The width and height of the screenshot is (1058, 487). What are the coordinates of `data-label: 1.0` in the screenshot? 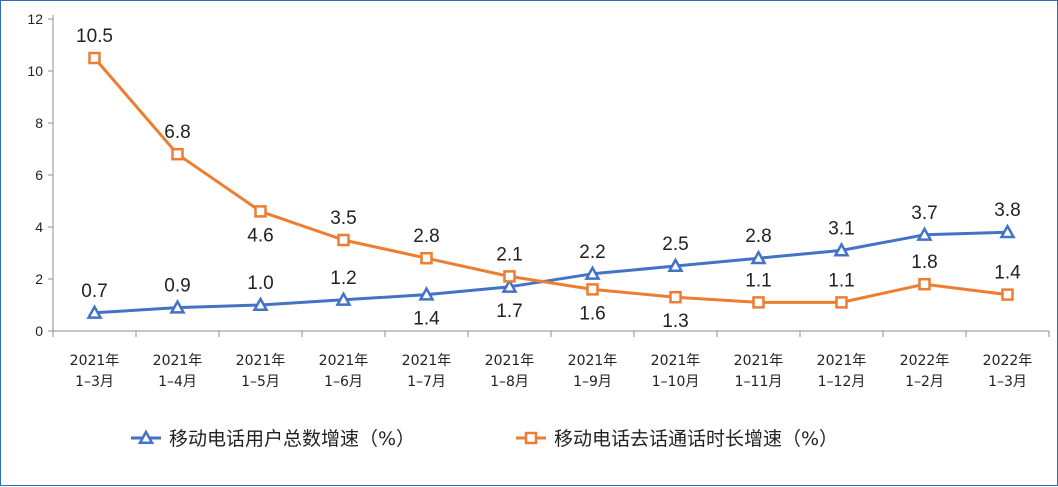 It's located at (260, 283).